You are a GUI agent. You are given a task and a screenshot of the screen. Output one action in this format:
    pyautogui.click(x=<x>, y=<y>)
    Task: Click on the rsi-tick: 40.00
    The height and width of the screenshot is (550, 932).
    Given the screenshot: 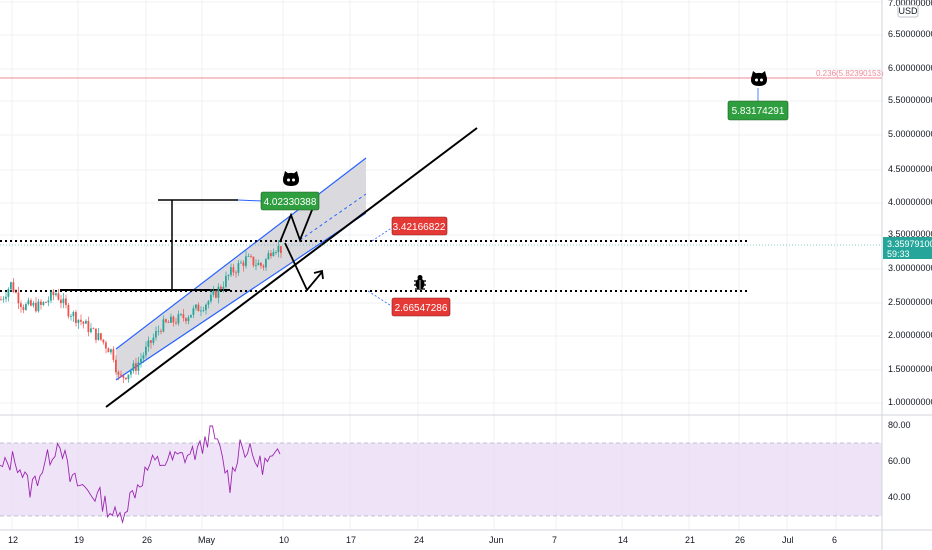 What is the action you would take?
    pyautogui.click(x=899, y=497)
    